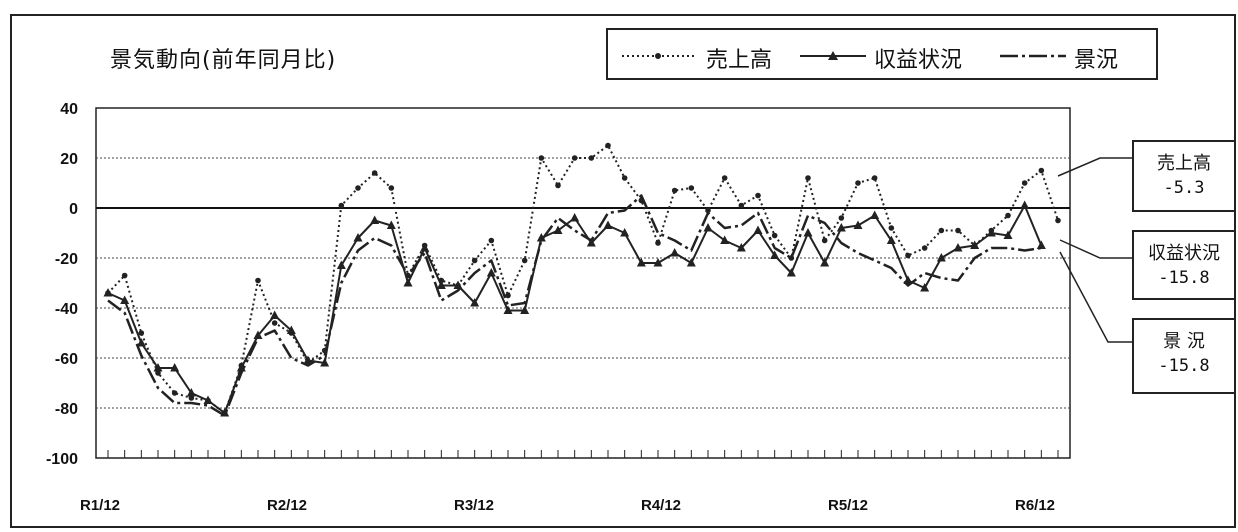 The image size is (1238, 532). Describe the element at coordinates (1033, 56) in the screenshot. I see `legend-swatch-business` at that location.